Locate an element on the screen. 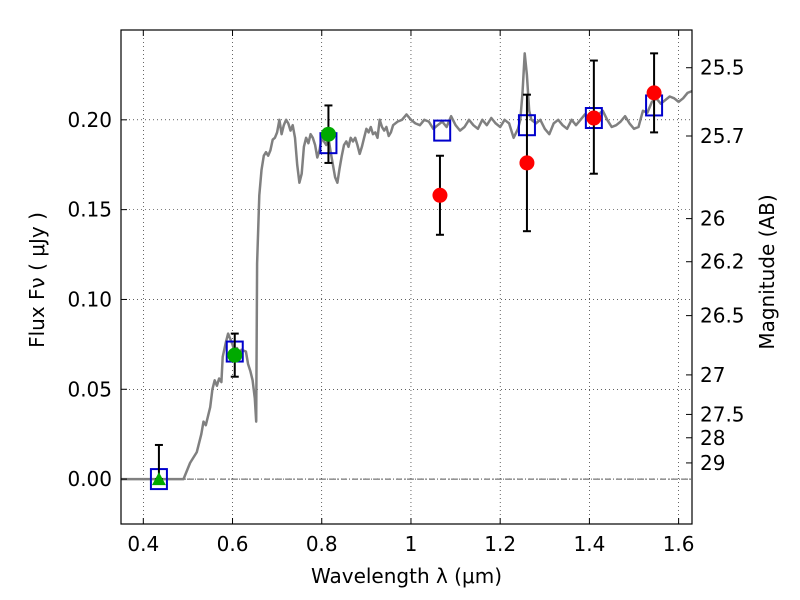 This screenshot has width=800, height=600. y-tick-label: 0.00 is located at coordinates (89, 479).